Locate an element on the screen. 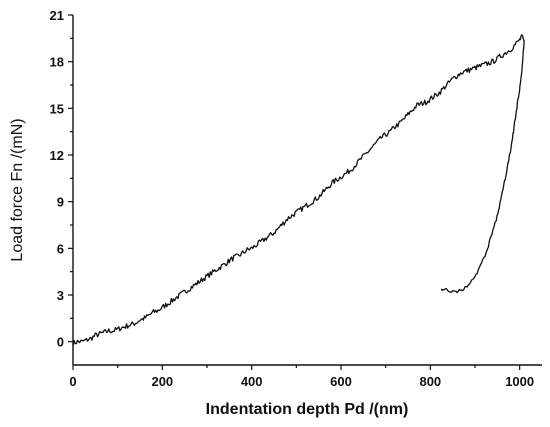 The width and height of the screenshot is (550, 427). y-tick-label: 3 is located at coordinates (60, 295).